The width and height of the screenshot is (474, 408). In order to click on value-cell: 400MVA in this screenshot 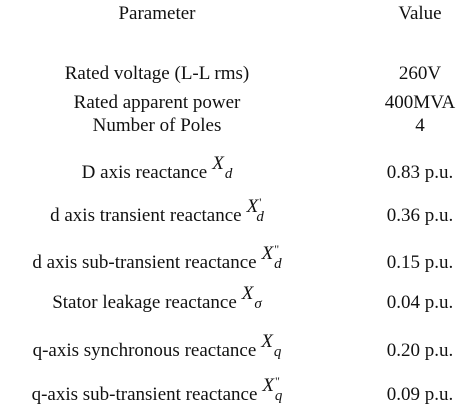, I will do `click(420, 102)`.